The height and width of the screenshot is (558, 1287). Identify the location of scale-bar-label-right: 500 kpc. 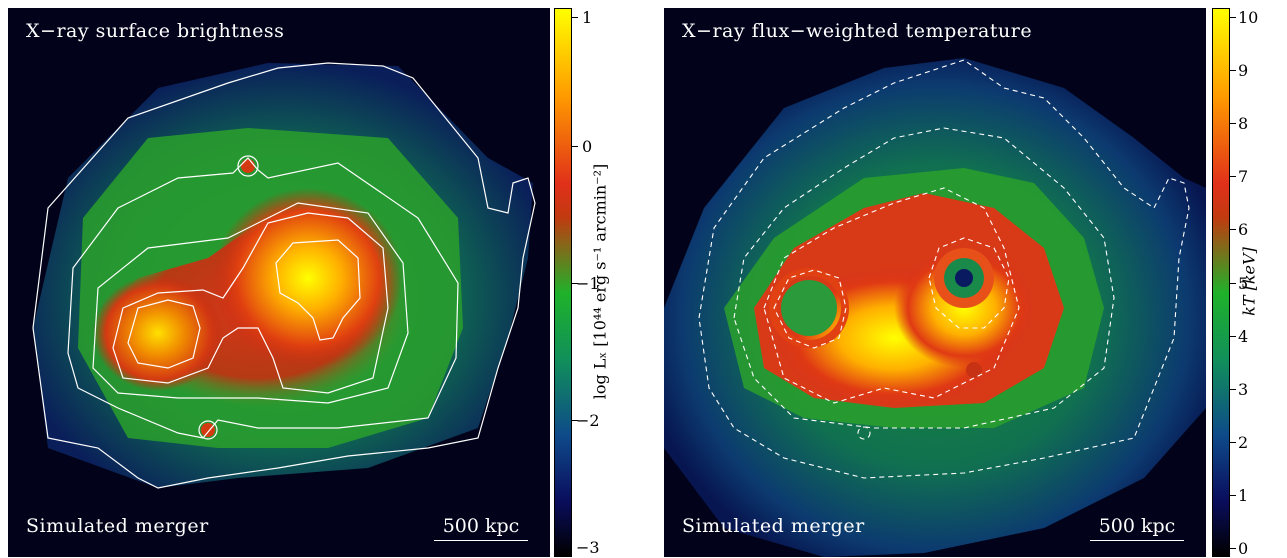
(1137, 525).